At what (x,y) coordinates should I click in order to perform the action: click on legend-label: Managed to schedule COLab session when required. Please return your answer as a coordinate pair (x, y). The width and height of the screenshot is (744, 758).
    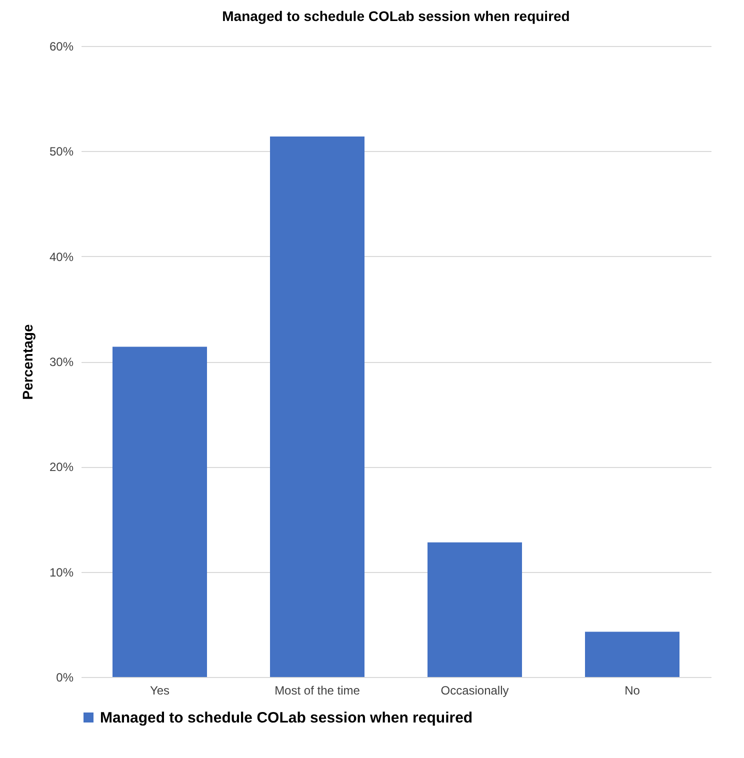
    Looking at the image, I should click on (286, 718).